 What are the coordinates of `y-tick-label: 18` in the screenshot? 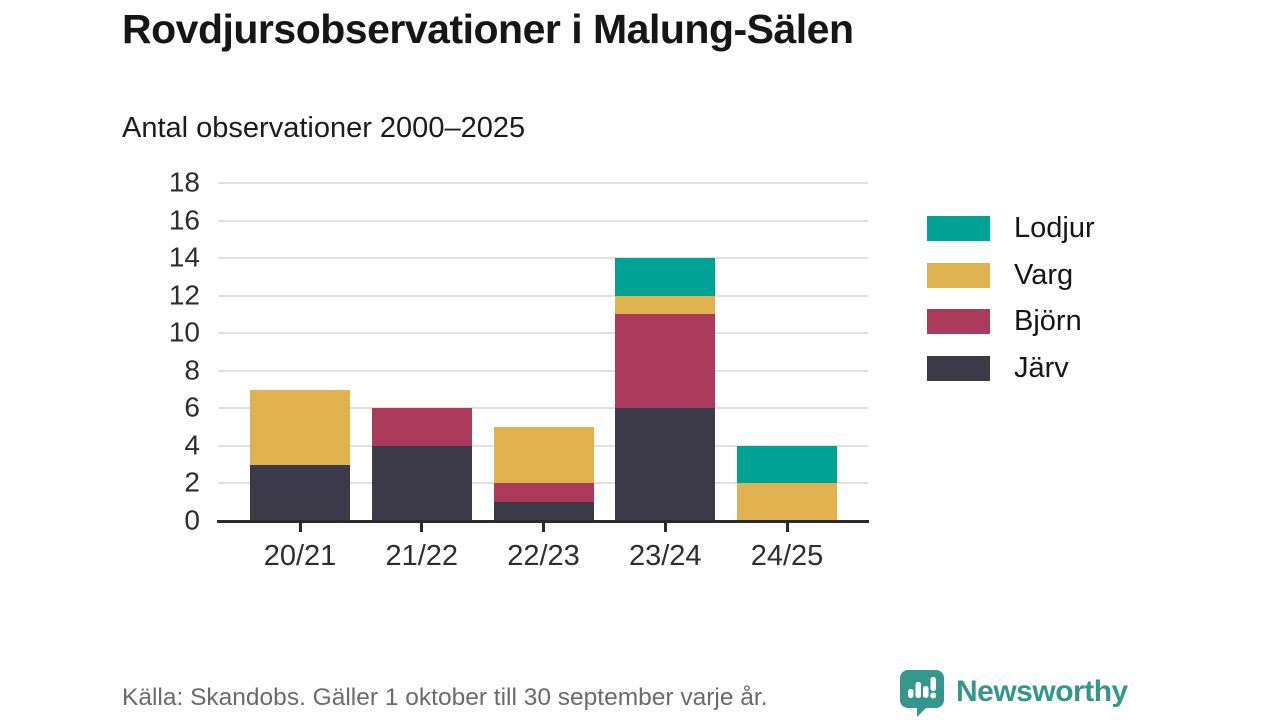 It's located at (184, 182).